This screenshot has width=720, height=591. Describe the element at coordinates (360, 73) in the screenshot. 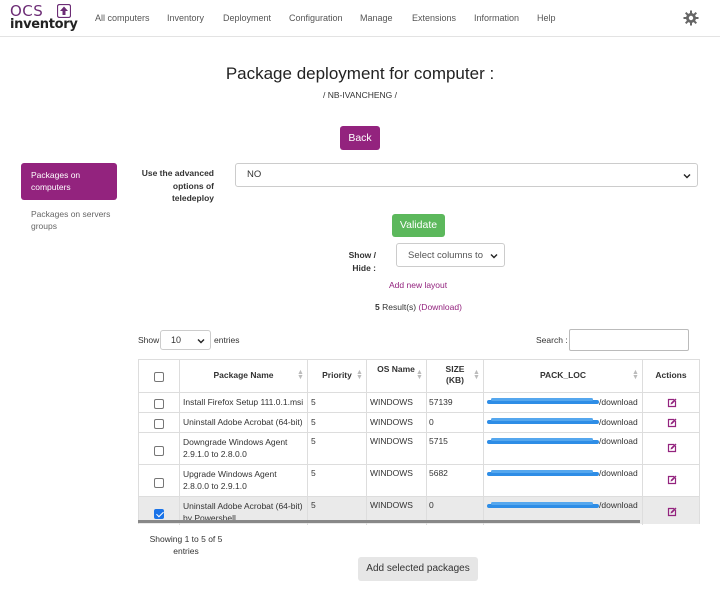

I see `page-title: Package deployment for computer :` at that location.